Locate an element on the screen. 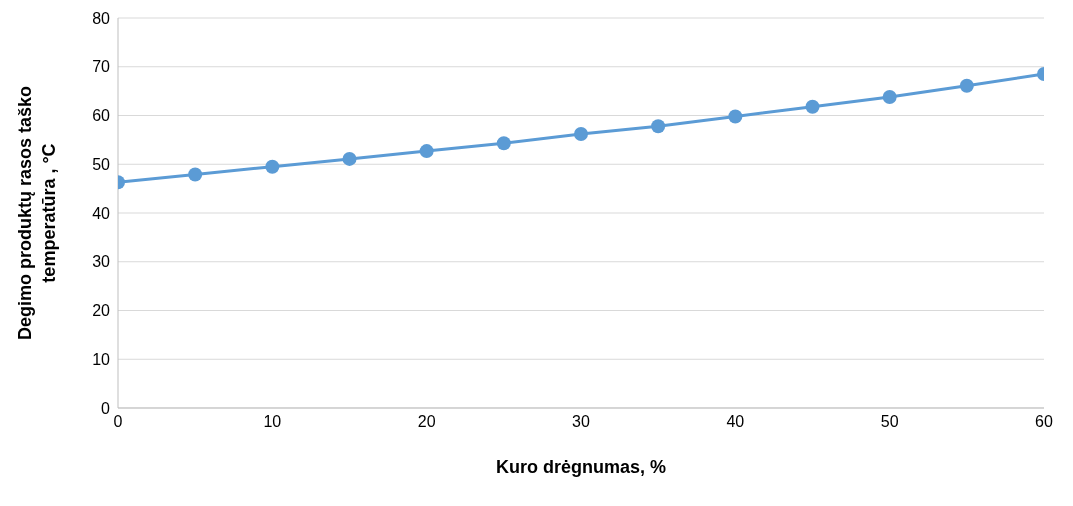  y-tick-label: 10 is located at coordinates (101, 359).